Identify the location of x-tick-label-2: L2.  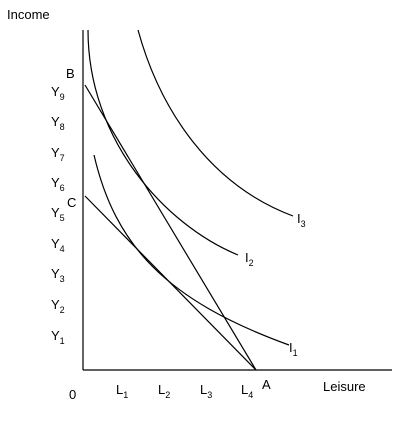
(164, 391).